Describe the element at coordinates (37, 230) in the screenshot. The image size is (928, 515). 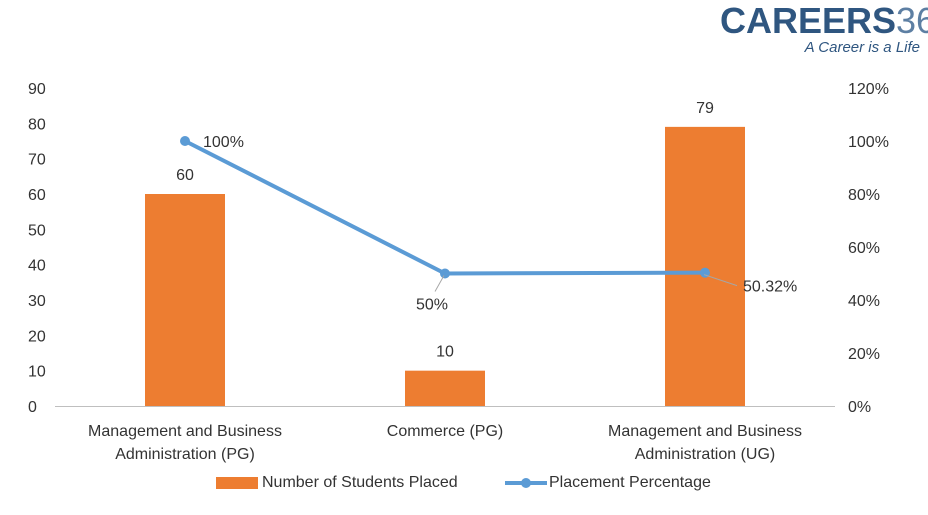
I see `y-left-tick-label: 50` at that location.